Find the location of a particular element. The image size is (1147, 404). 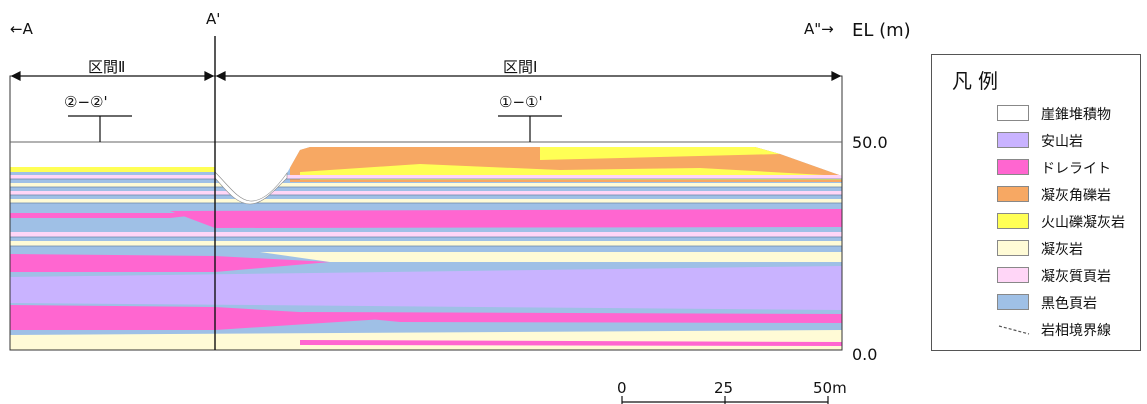

mid-marker: A' is located at coordinates (213, 19).